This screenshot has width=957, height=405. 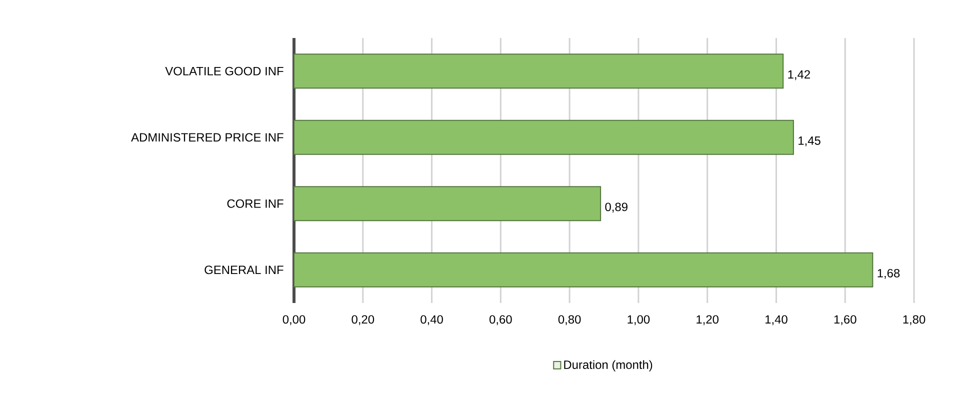 What do you see at coordinates (608, 366) in the screenshot?
I see `legend-label: Duration (month)` at bounding box center [608, 366].